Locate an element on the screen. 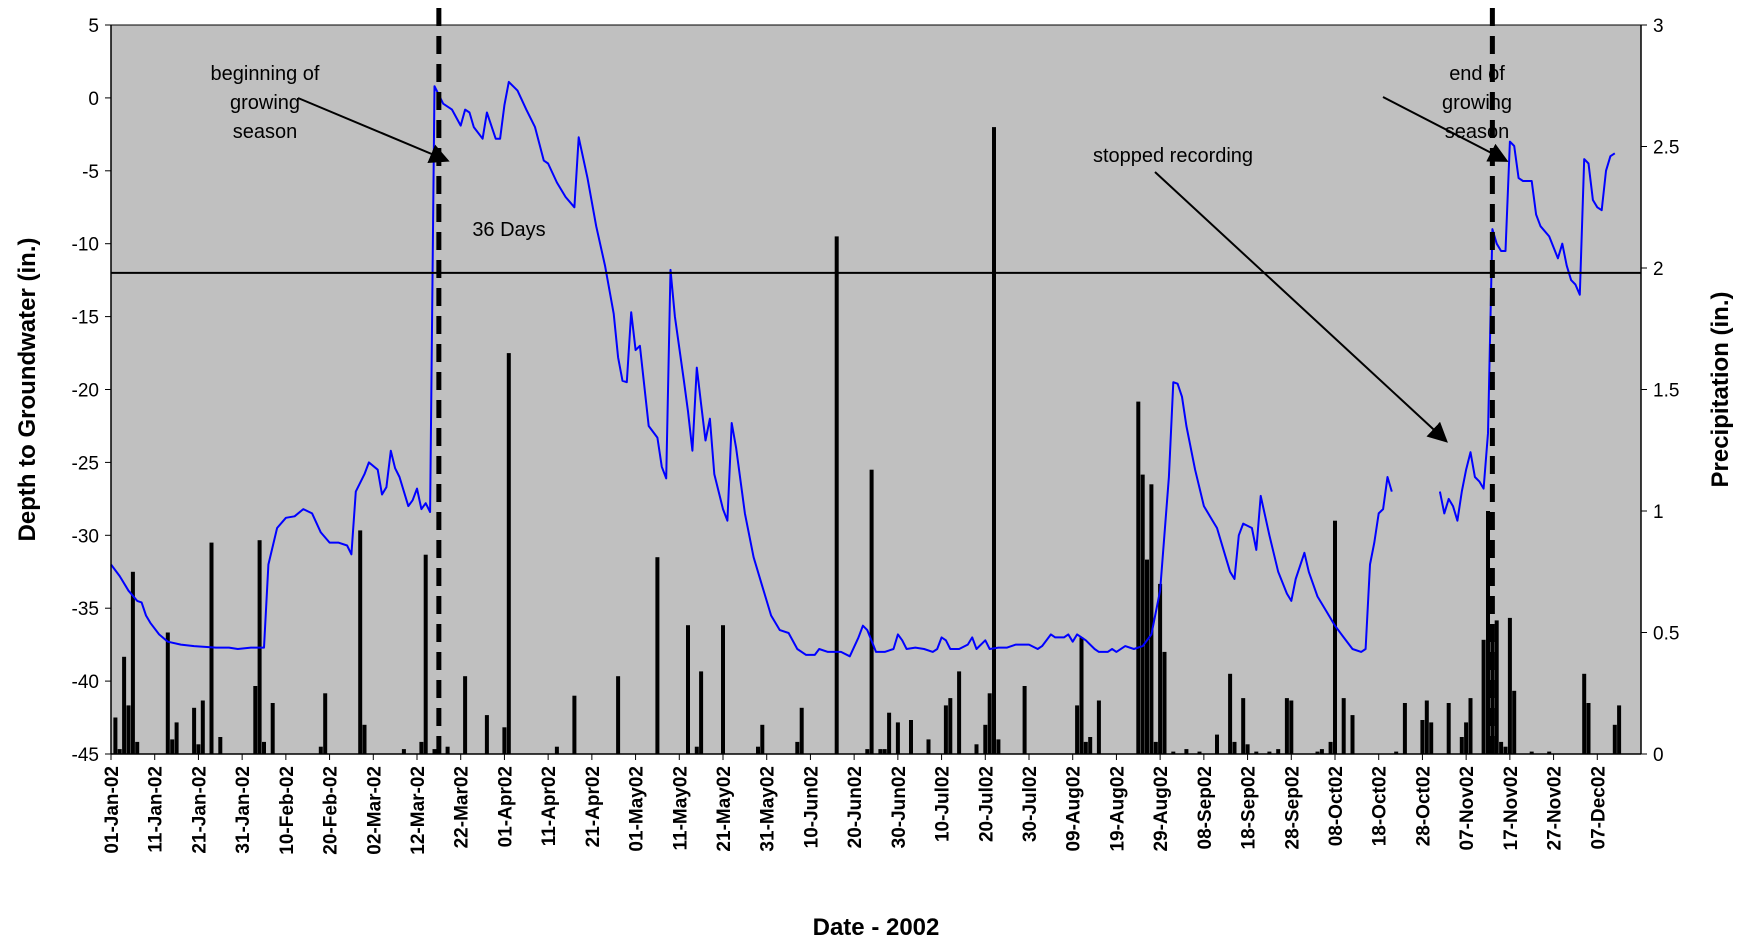 The height and width of the screenshot is (942, 1740). annotation-36-days-line: 36 Days is located at coordinates (508, 230).